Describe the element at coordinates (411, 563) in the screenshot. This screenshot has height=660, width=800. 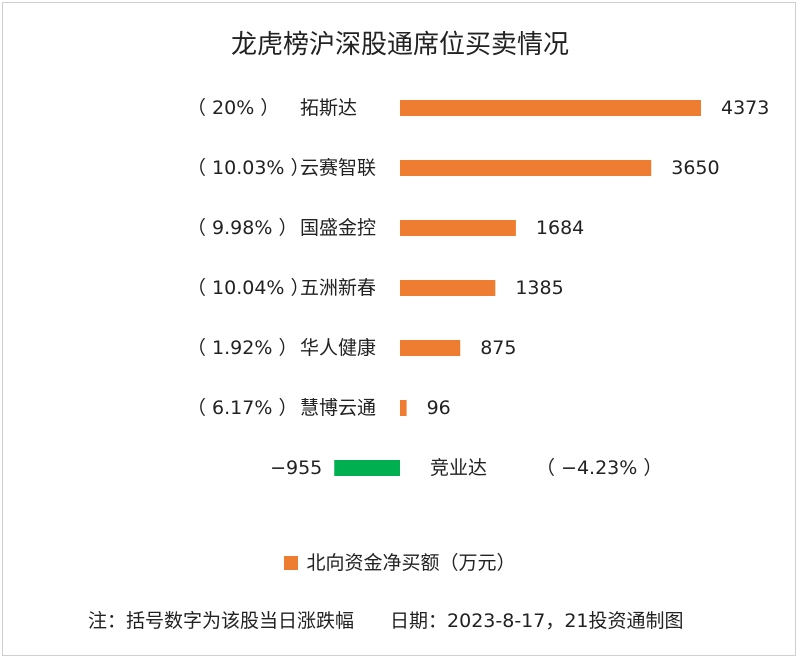
I see `legend-label: 北向资金净买额（万元）` at that location.